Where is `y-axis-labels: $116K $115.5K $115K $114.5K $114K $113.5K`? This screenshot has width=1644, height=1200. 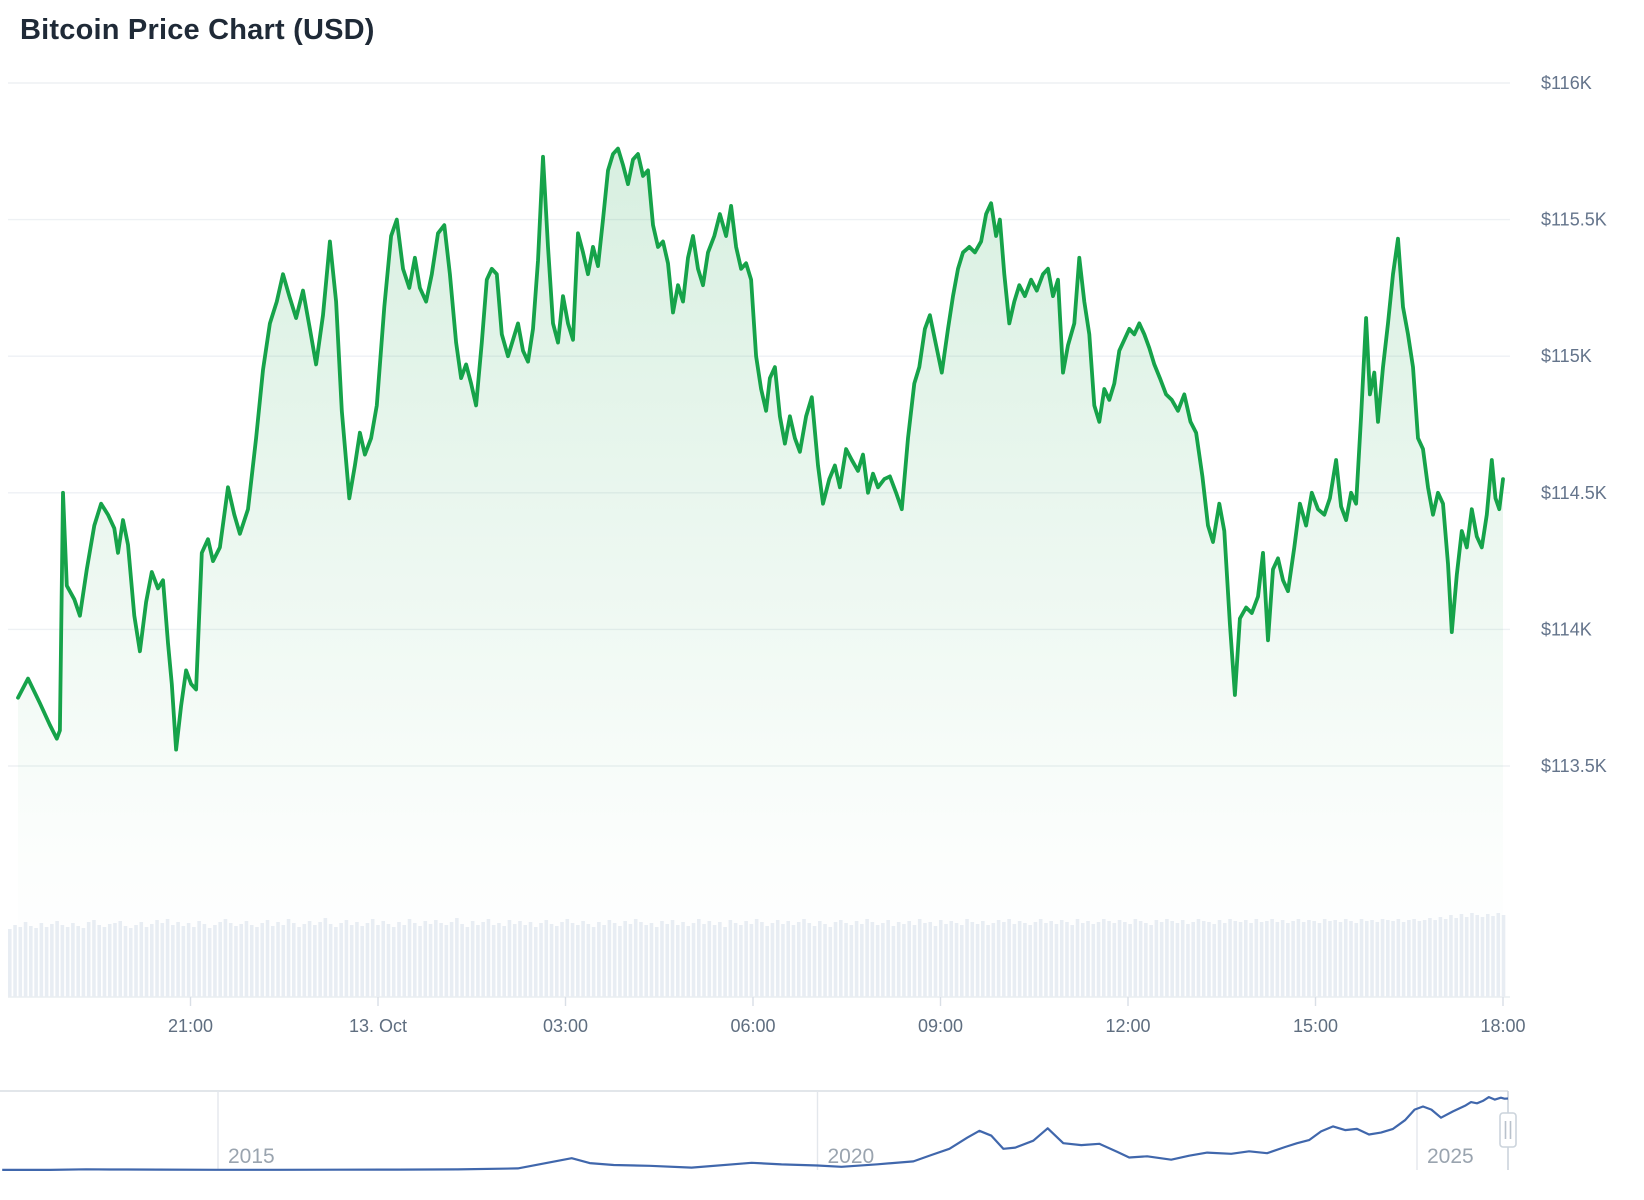 y-axis-labels: $116K $115.5K $115K $114.5K $114K $113.5K is located at coordinates (1574, 424).